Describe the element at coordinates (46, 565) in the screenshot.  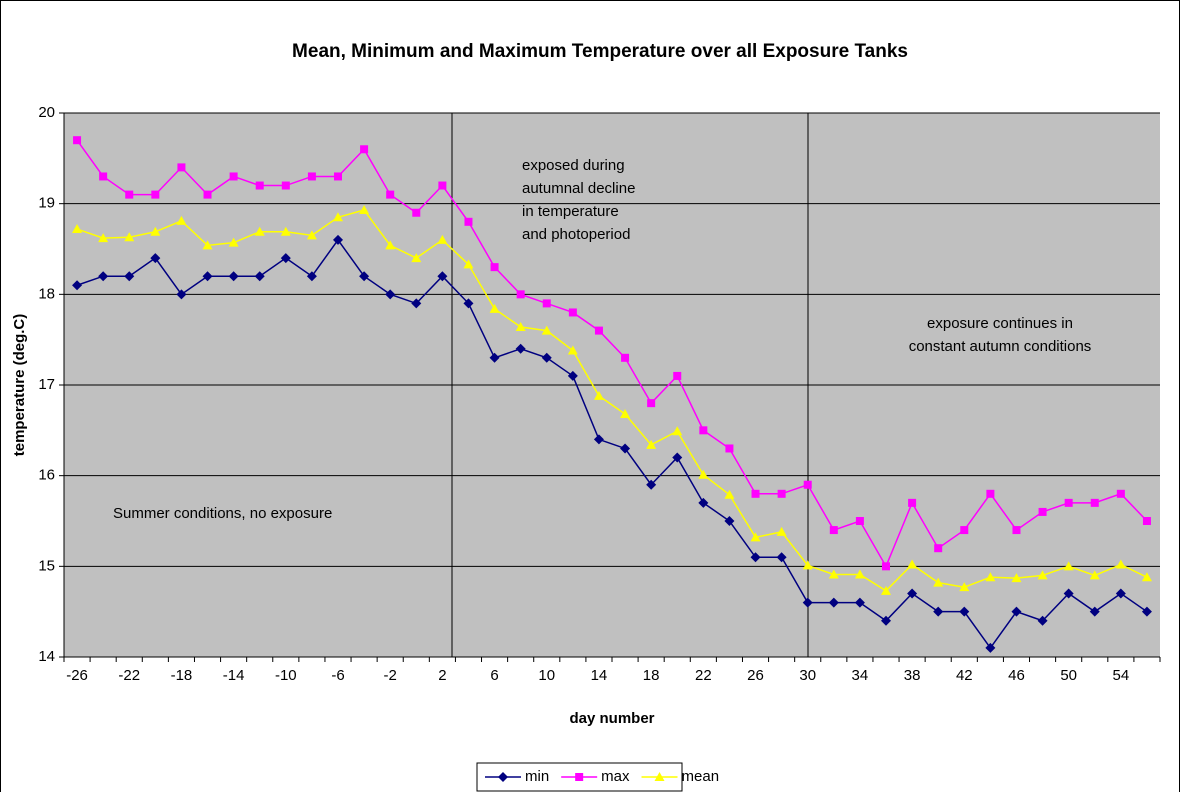
I see `y-tick-label: 15` at that location.